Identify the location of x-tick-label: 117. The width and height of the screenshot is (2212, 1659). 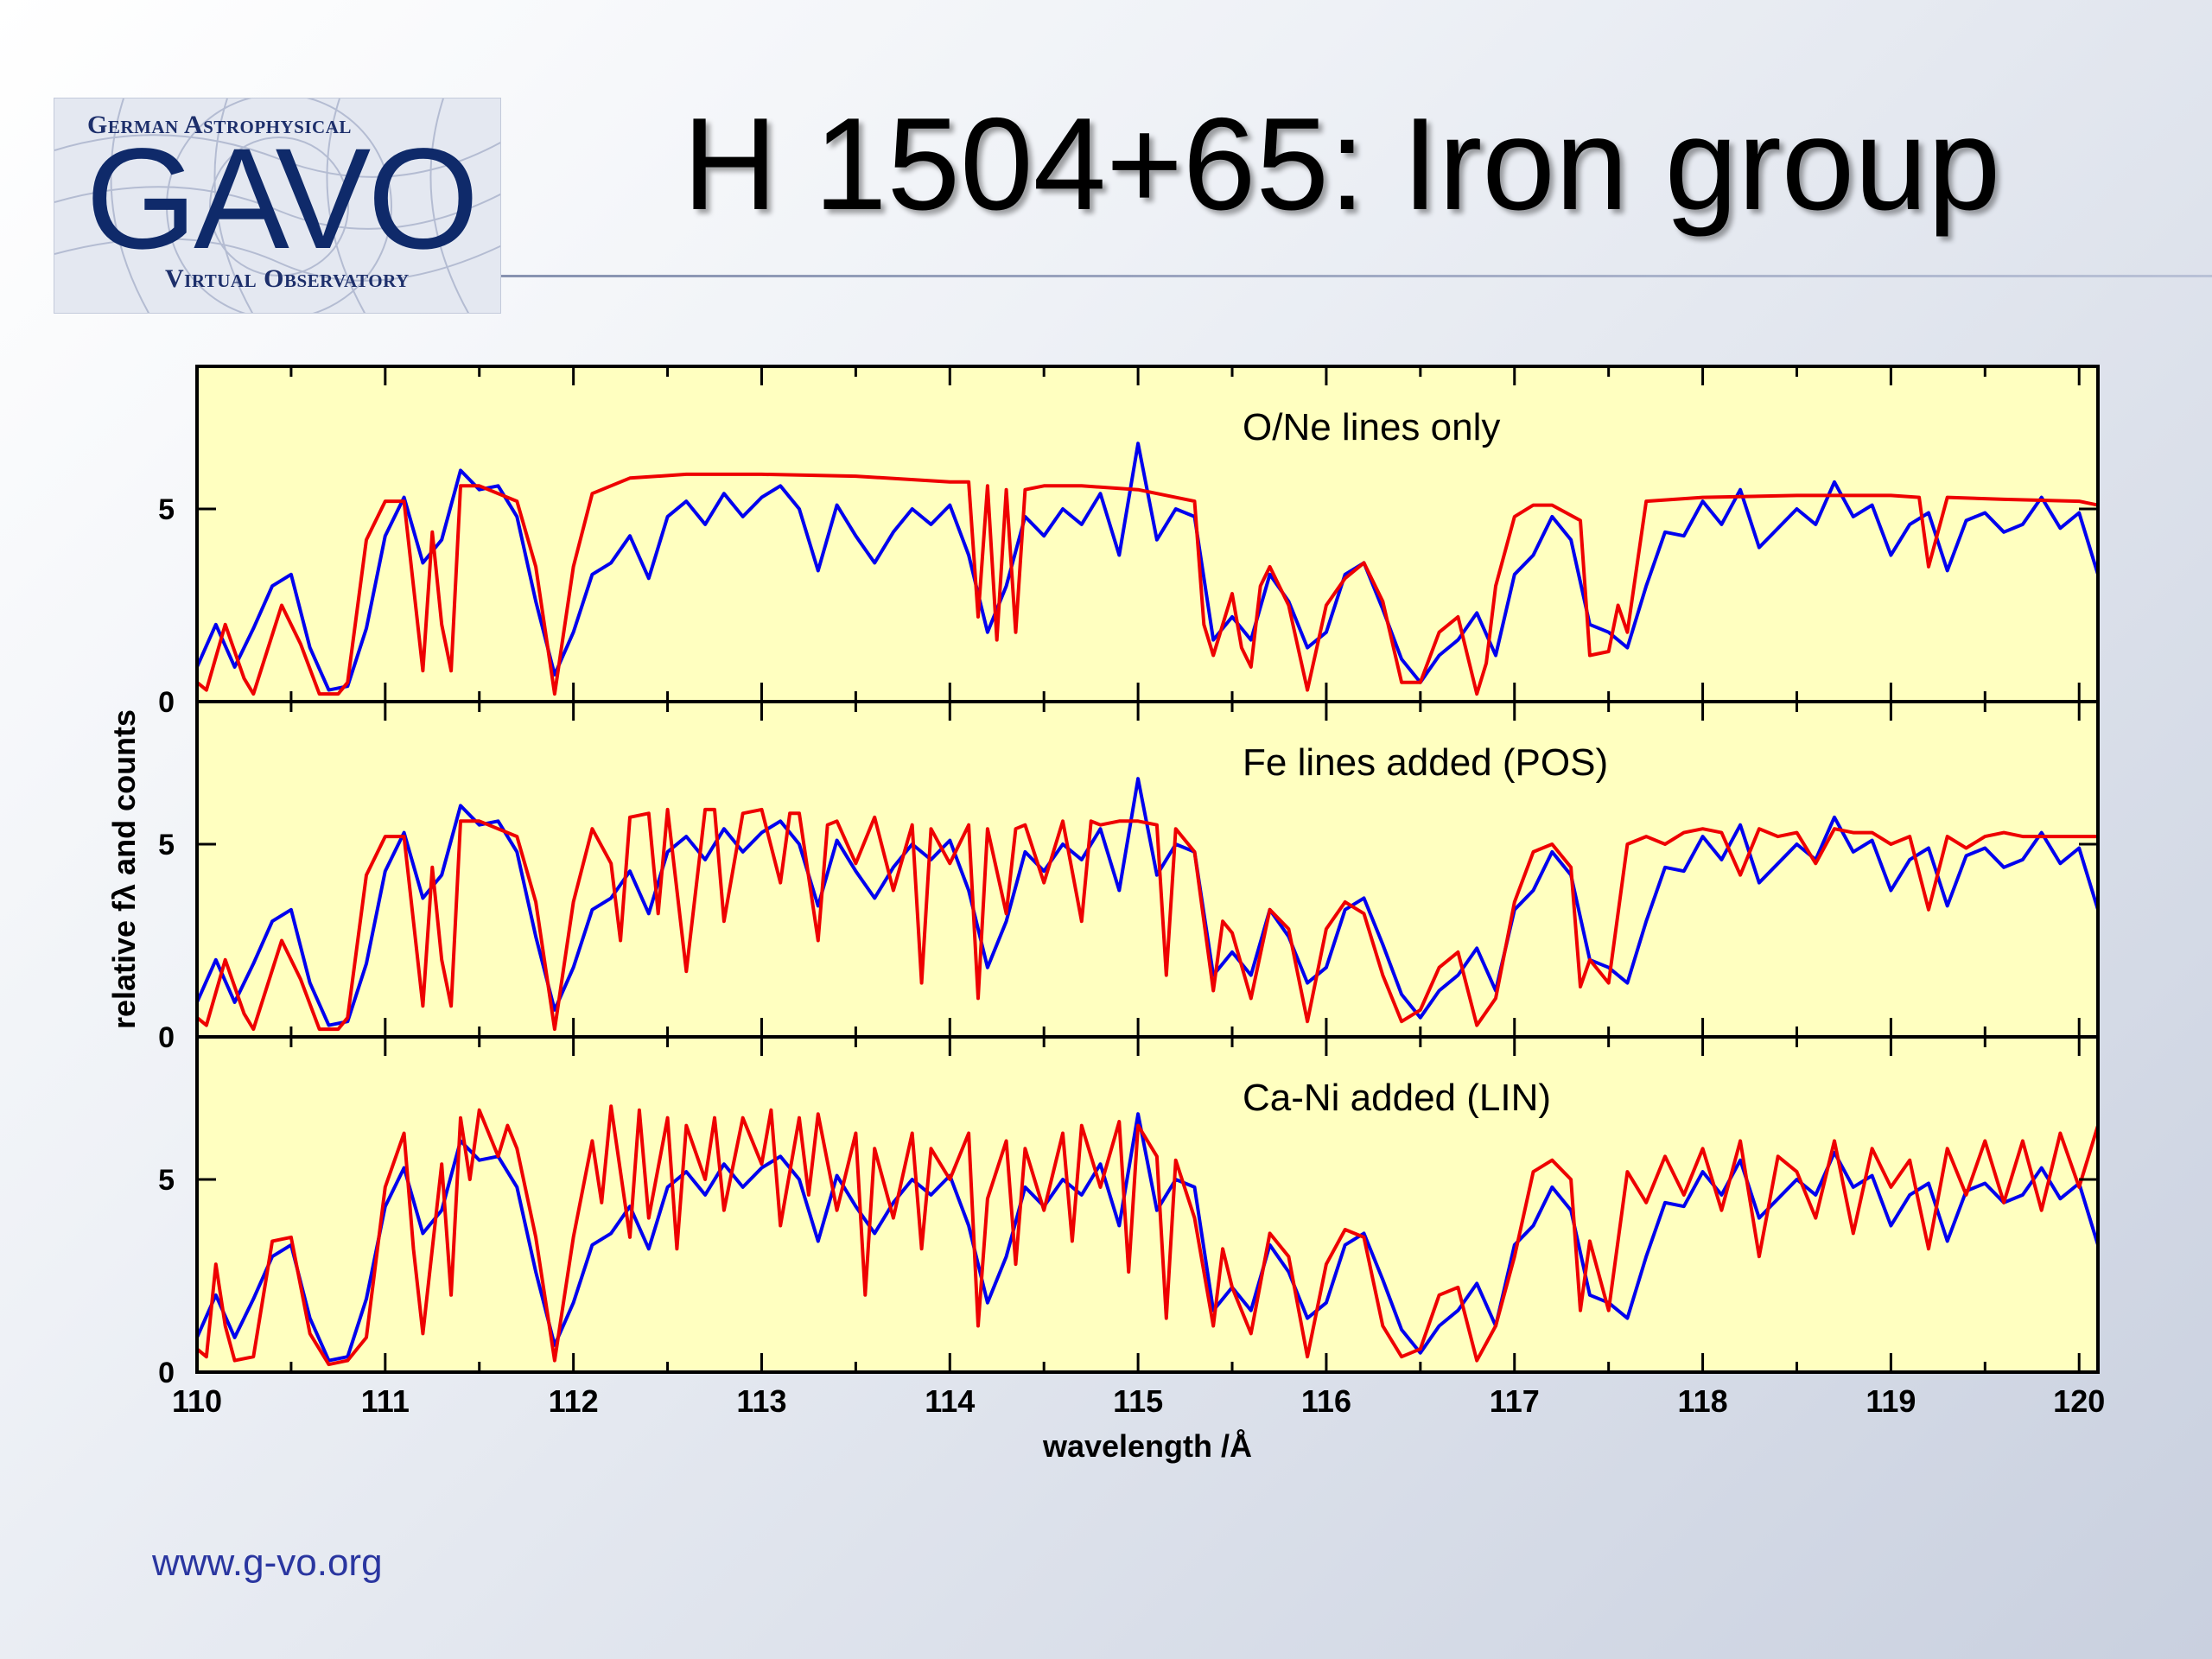
(1515, 1401).